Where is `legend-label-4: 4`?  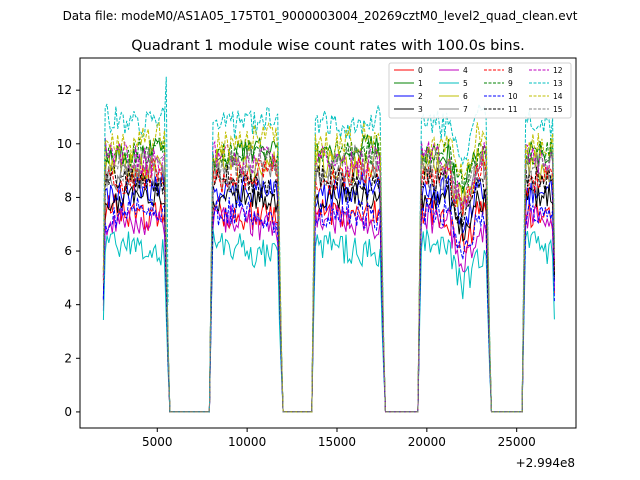 legend-label-4: 4 is located at coordinates (465, 70).